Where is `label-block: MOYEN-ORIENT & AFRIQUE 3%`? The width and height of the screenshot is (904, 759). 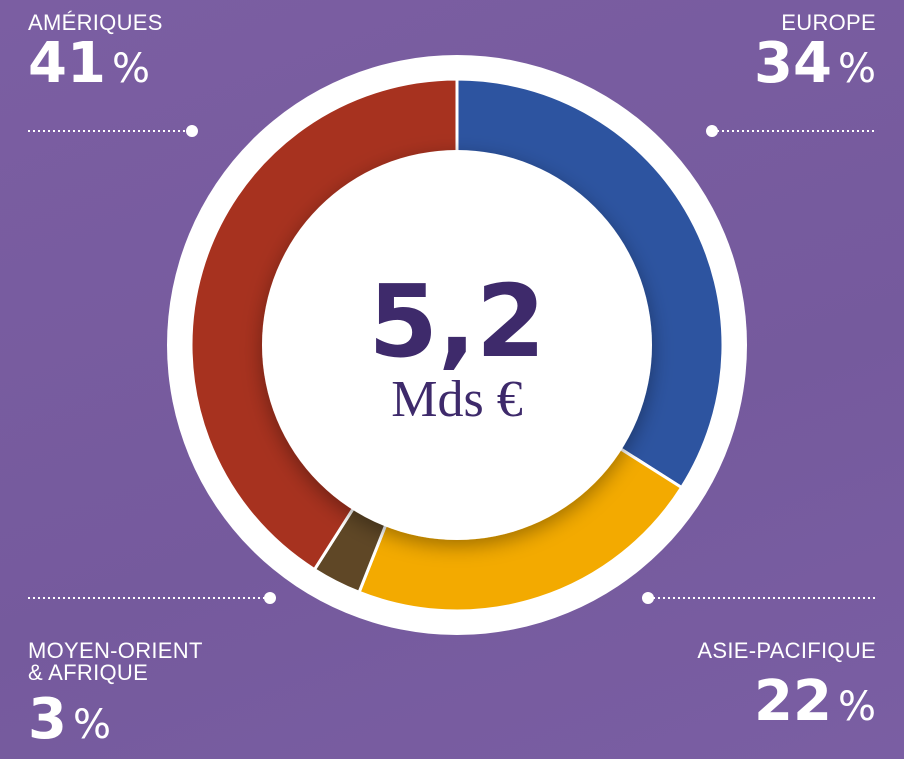
label-block: MOYEN-ORIENT & AFRIQUE 3% is located at coordinates (178, 697).